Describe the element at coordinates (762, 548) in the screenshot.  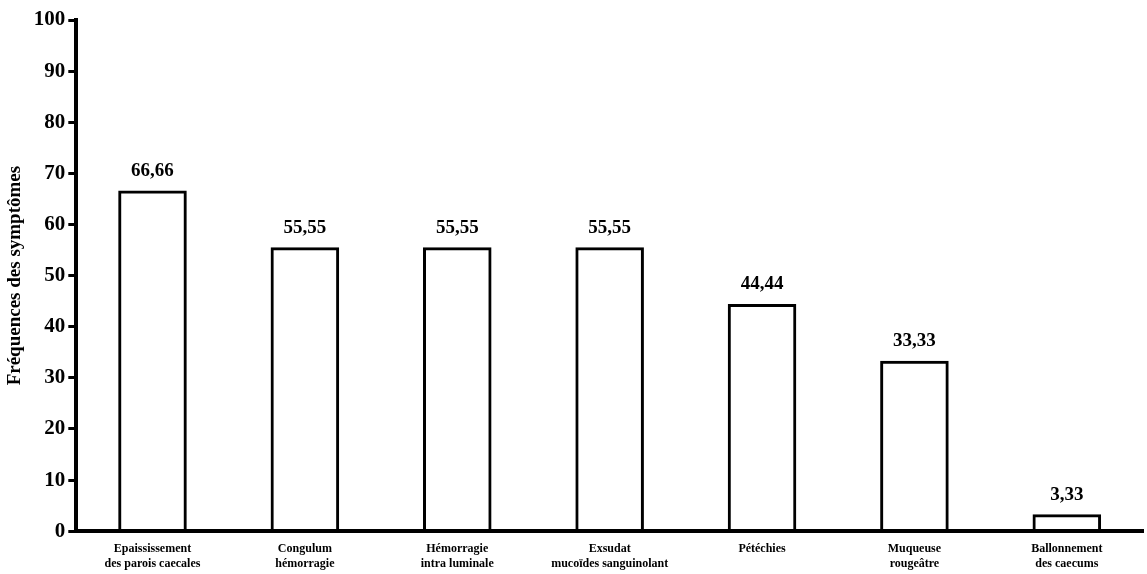
I see `x-tick-label: Pétéchies` at that location.